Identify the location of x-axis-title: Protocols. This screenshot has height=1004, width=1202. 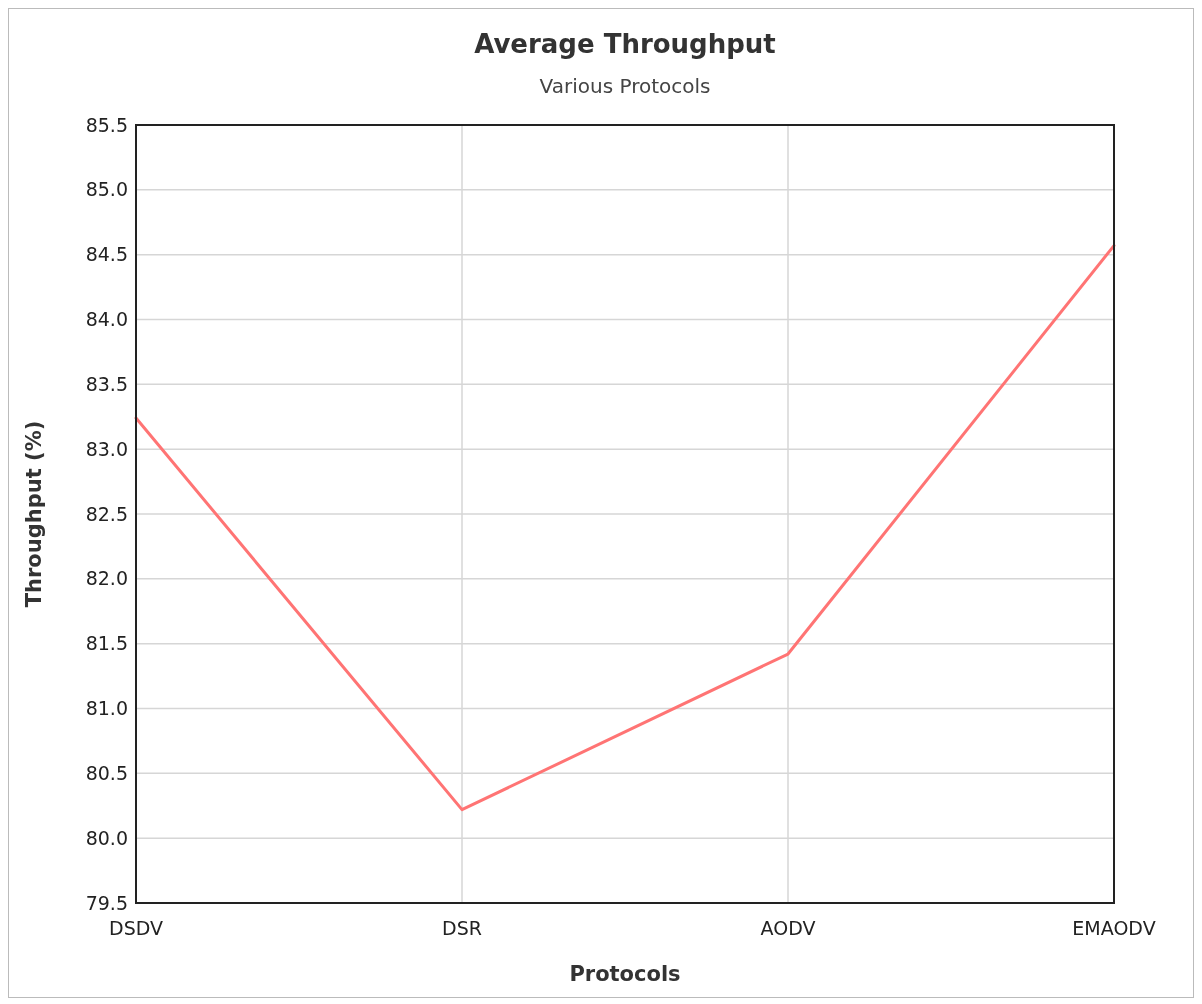
(625, 974).